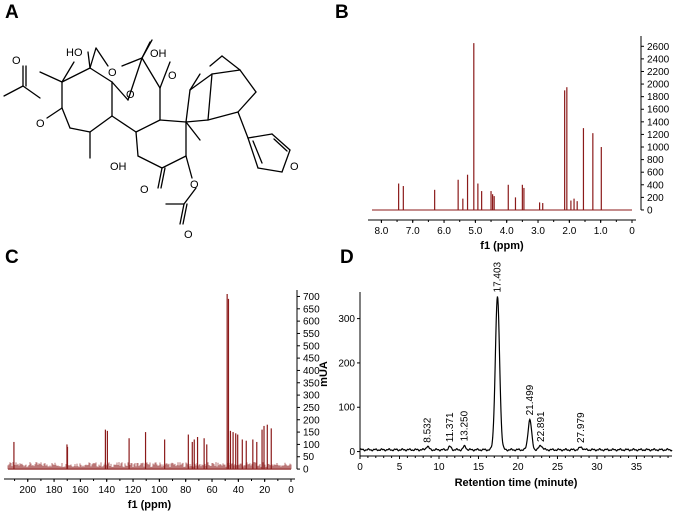 Image resolution: width=678 pixels, height=514 pixels. What do you see at coordinates (507, 231) in the screenshot?
I see `x-tick-label: 4.0` at bounding box center [507, 231].